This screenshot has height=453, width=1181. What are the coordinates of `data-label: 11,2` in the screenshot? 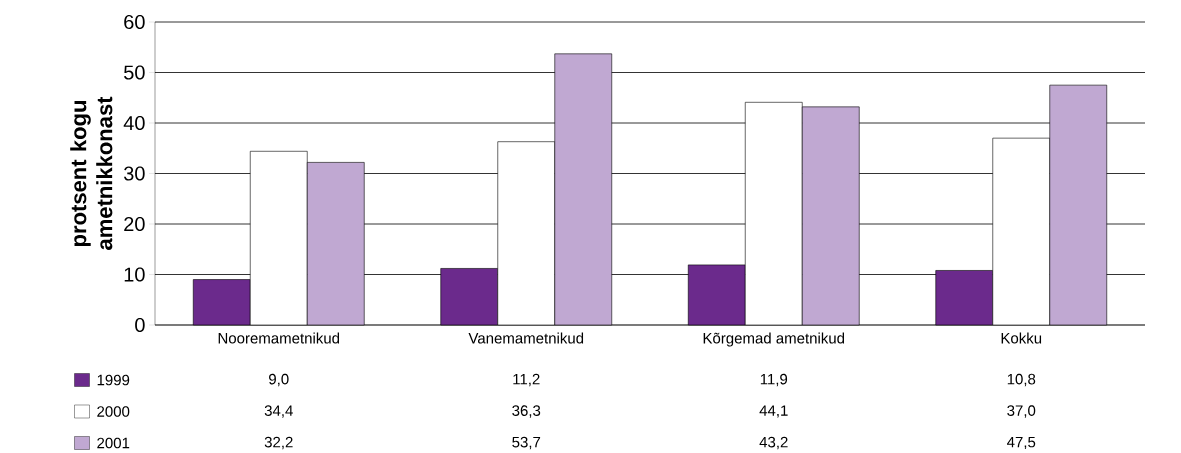 It's located at (526, 380).